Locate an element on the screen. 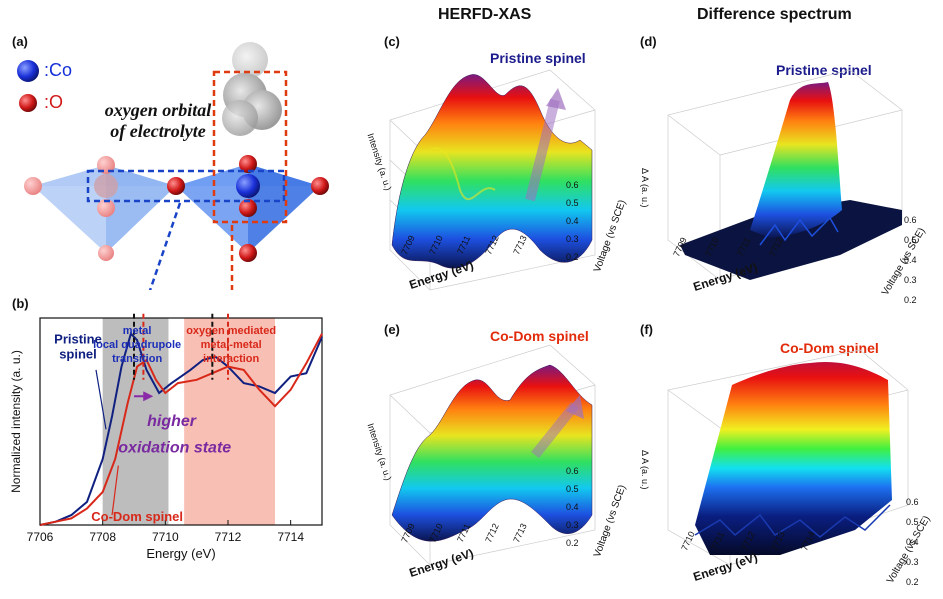 The image size is (943, 599). co-legend-text: Co is located at coordinates (61, 70).